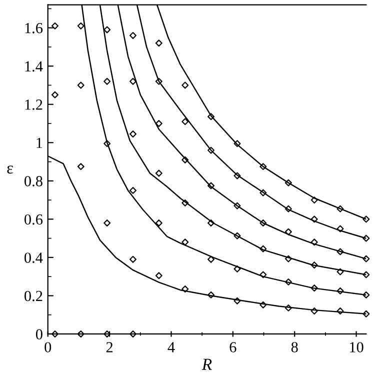 The image size is (374, 374). Describe the element at coordinates (10, 170) in the screenshot. I see `y-axis-title: ε` at that location.